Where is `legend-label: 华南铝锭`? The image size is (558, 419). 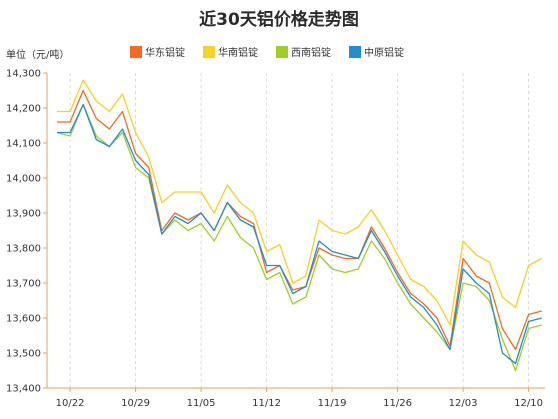
legend-label: 华南铝锭 is located at coordinates (238, 52).